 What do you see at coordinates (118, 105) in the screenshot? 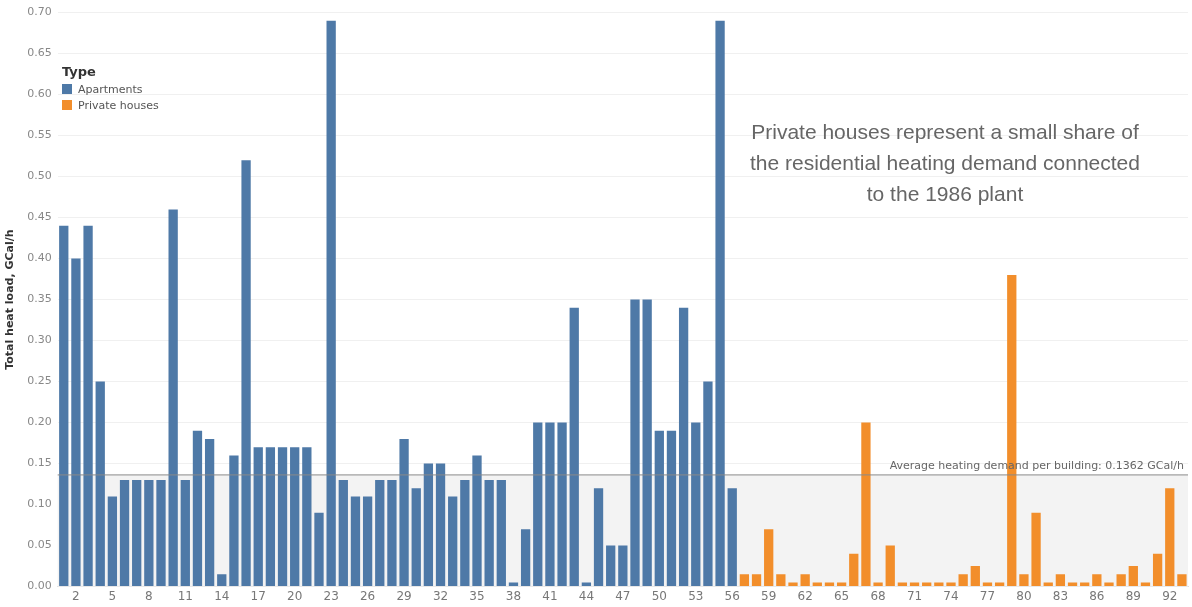
I see `legend-label: Private houses` at bounding box center [118, 105].